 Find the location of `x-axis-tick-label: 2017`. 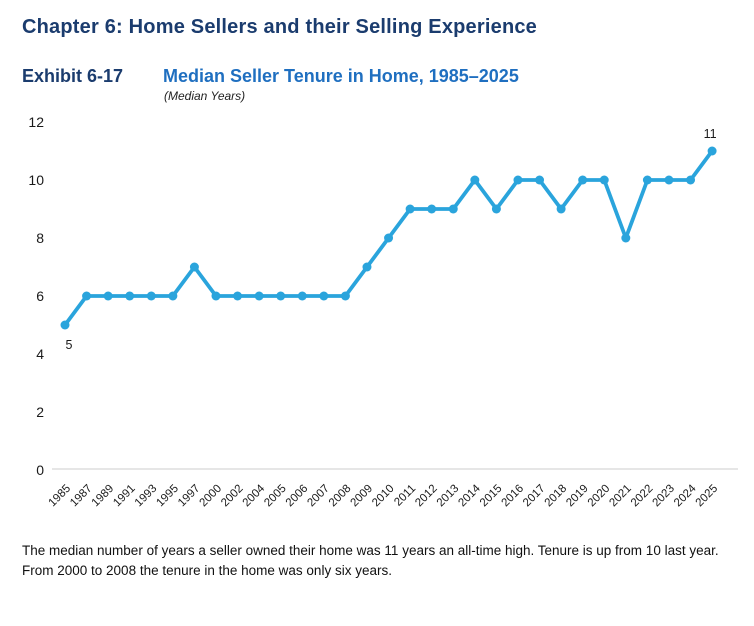

x-axis-tick-label: 2017 is located at coordinates (534, 496).